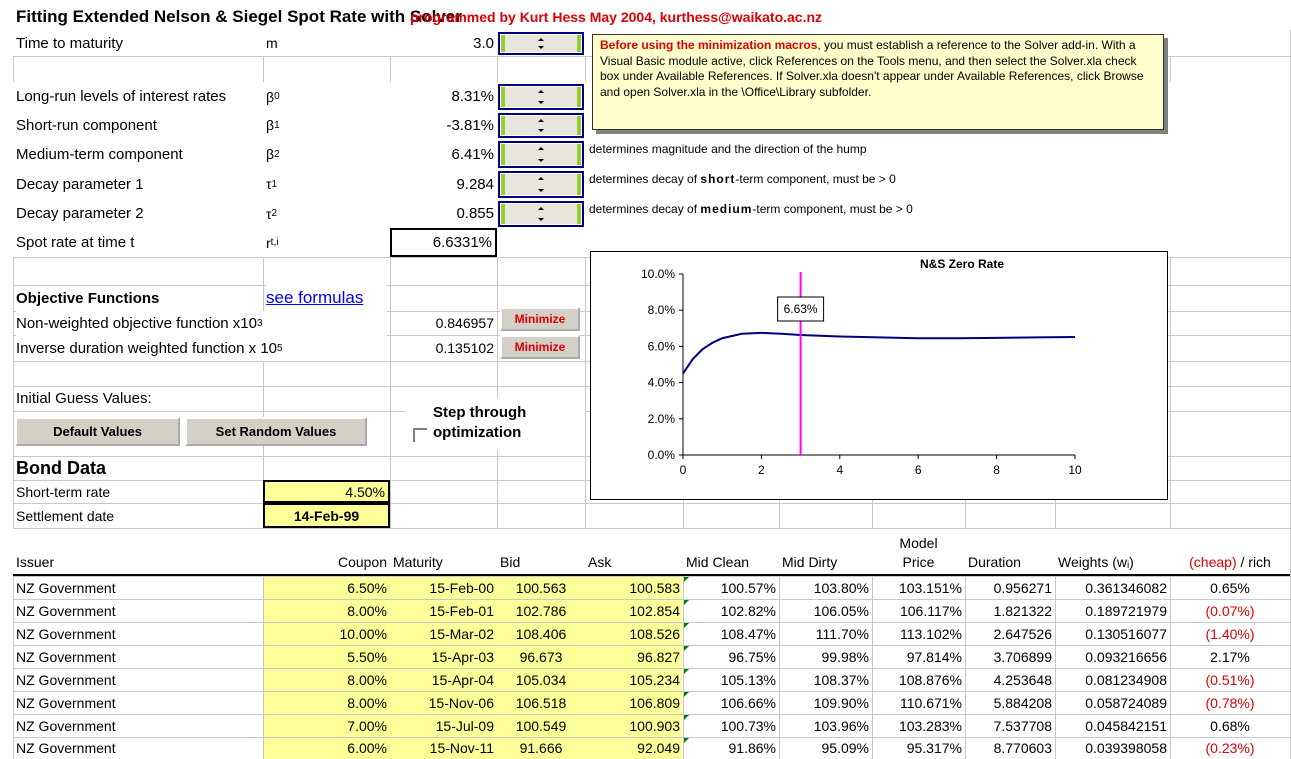  What do you see at coordinates (930, 725) in the screenshot?
I see `cell: 103.283%` at bounding box center [930, 725].